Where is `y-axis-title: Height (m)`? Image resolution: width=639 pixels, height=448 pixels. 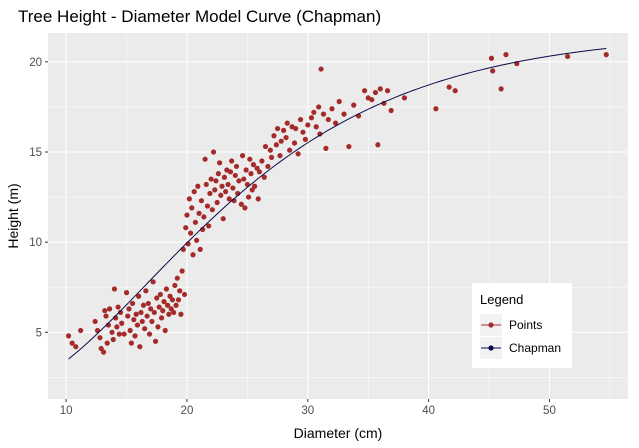 y-axis-title: Height (m) is located at coordinates (13, 215).